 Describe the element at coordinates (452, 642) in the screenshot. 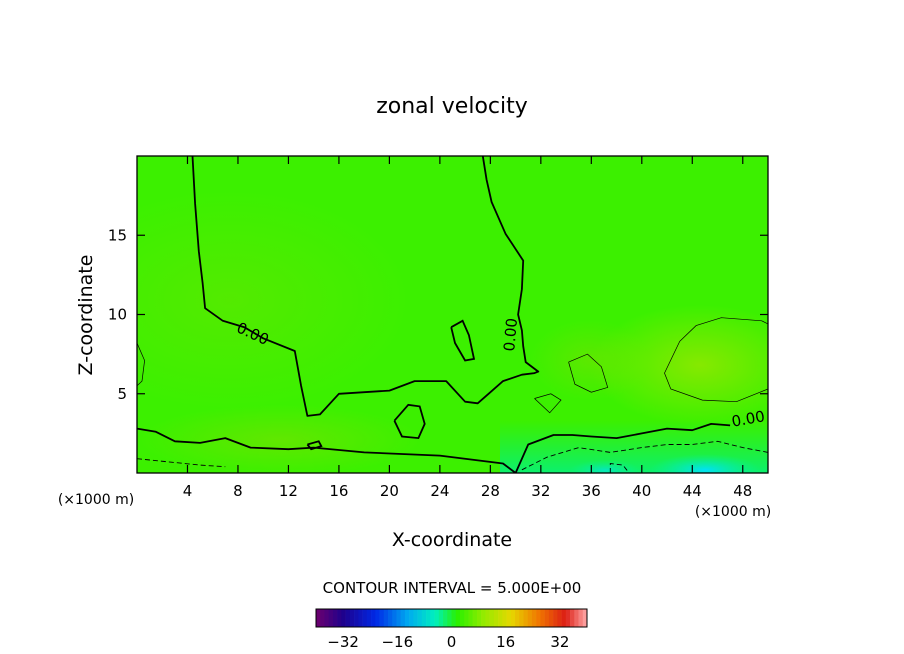

I see `colorbar-tick-label: 0` at that location.